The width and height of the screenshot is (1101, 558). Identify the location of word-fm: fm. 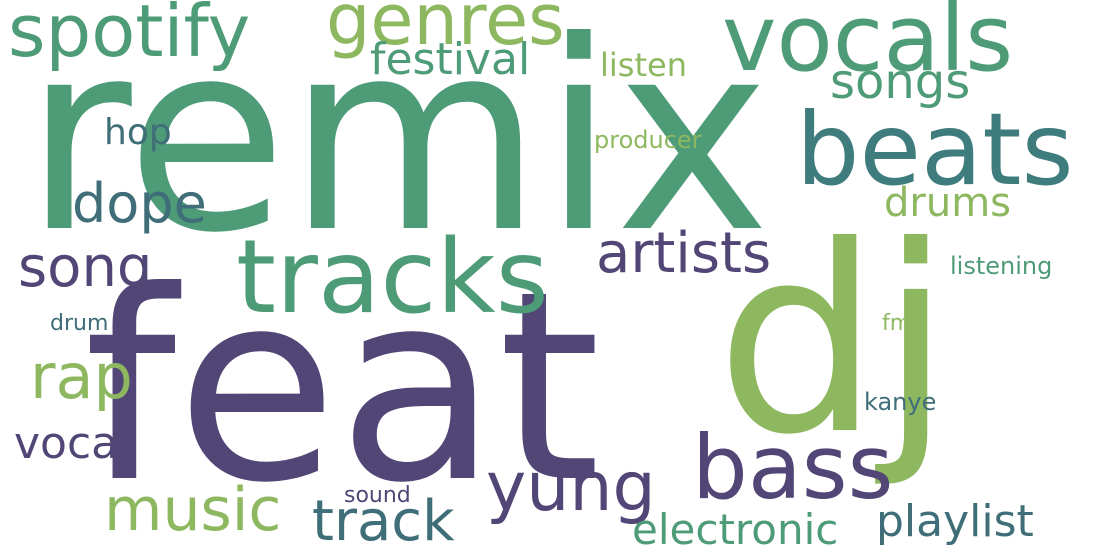
(896, 323).